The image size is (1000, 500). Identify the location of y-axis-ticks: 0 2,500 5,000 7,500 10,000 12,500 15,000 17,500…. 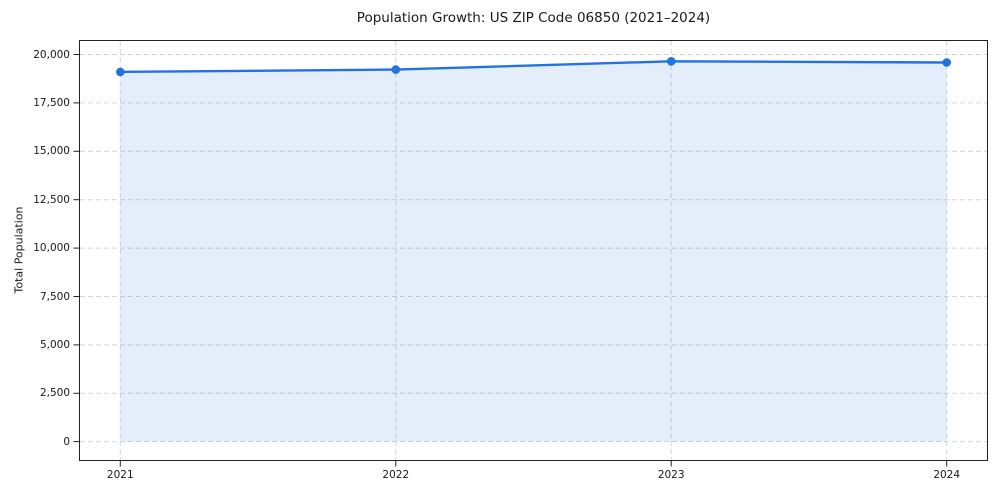
(39, 250).